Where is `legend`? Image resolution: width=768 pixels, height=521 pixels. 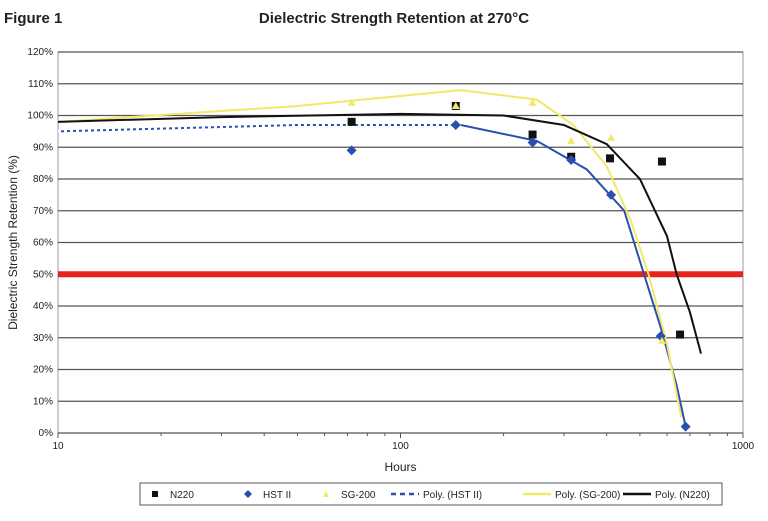 legend is located at coordinates (431, 494).